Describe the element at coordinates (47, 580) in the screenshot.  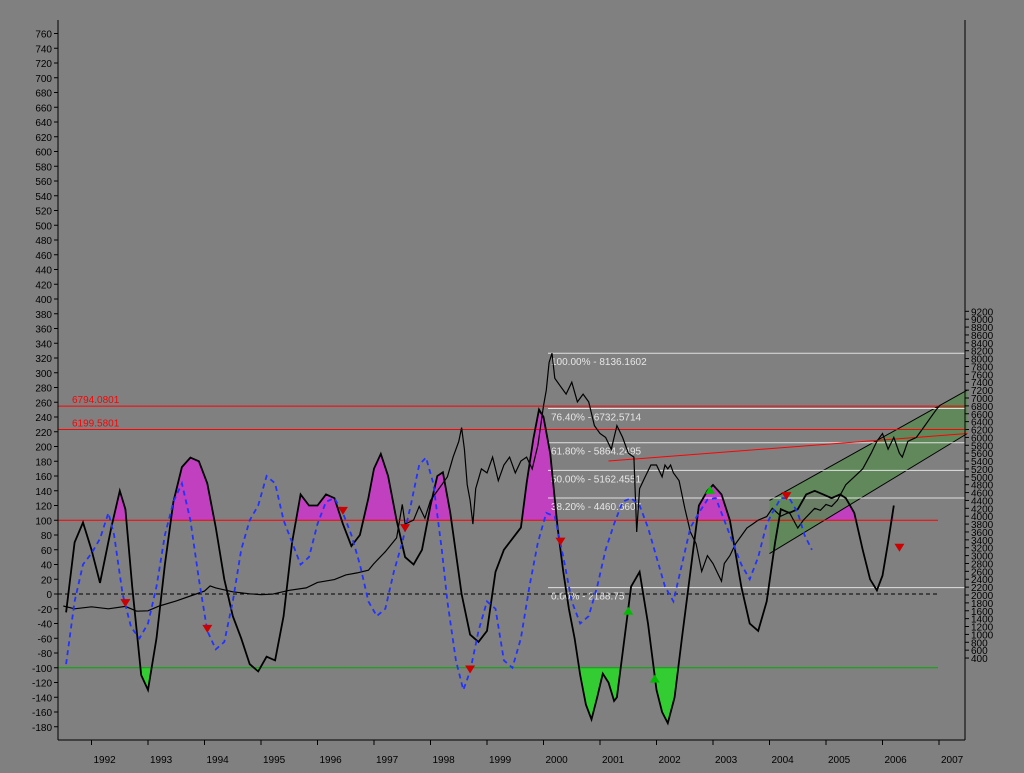
I see `left-tick-label: 20` at that location.